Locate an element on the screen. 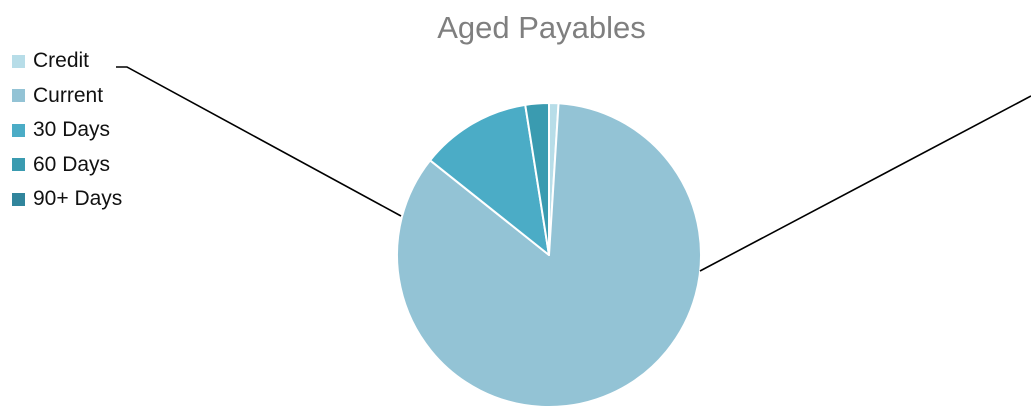 The image size is (1031, 411). legend-label-30-days: 30 Days is located at coordinates (72, 130).